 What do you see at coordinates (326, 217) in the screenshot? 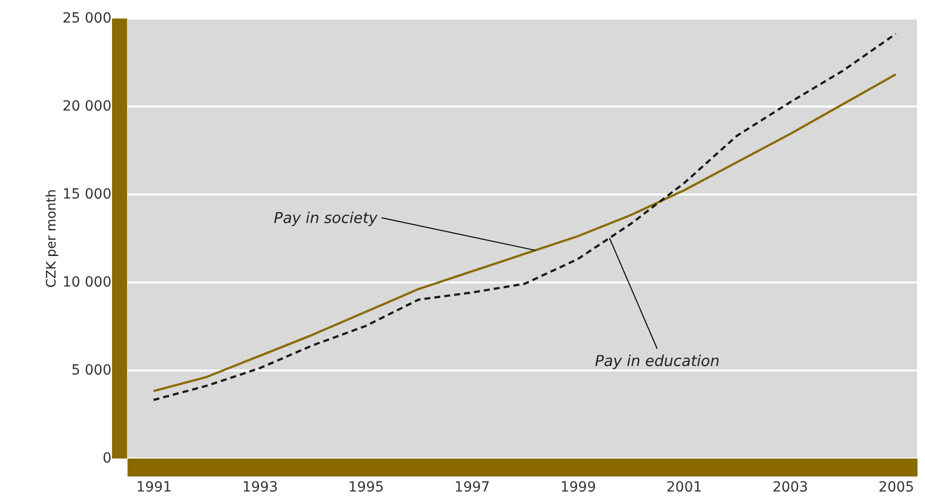
I see `annotation: Pay in society` at bounding box center [326, 217].